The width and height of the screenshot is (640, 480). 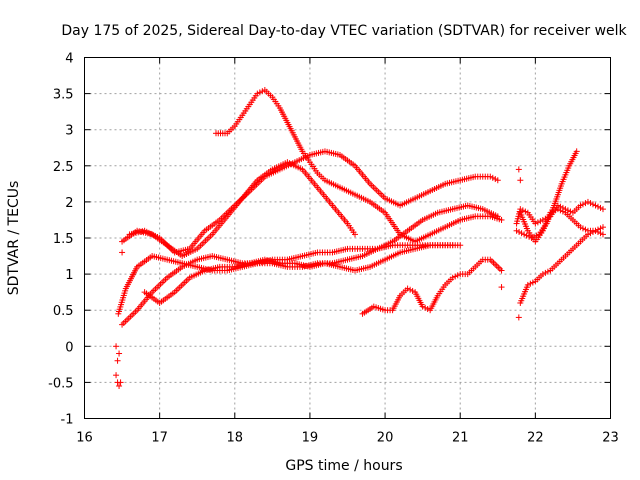 What do you see at coordinates (63, 167) in the screenshot?
I see `y-tick-label: 2.5` at bounding box center [63, 167].